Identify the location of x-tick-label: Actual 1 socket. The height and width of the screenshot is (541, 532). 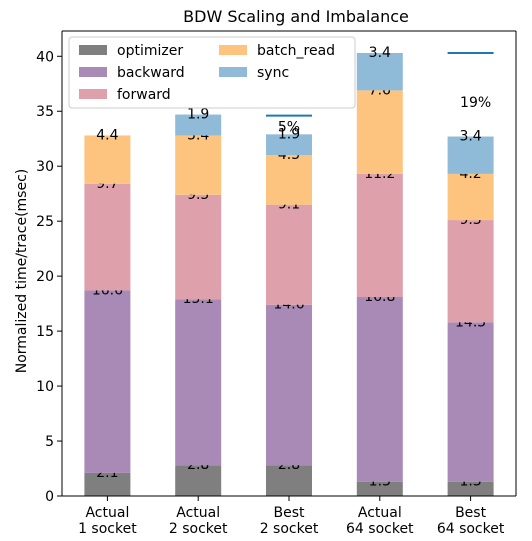
(107, 521).